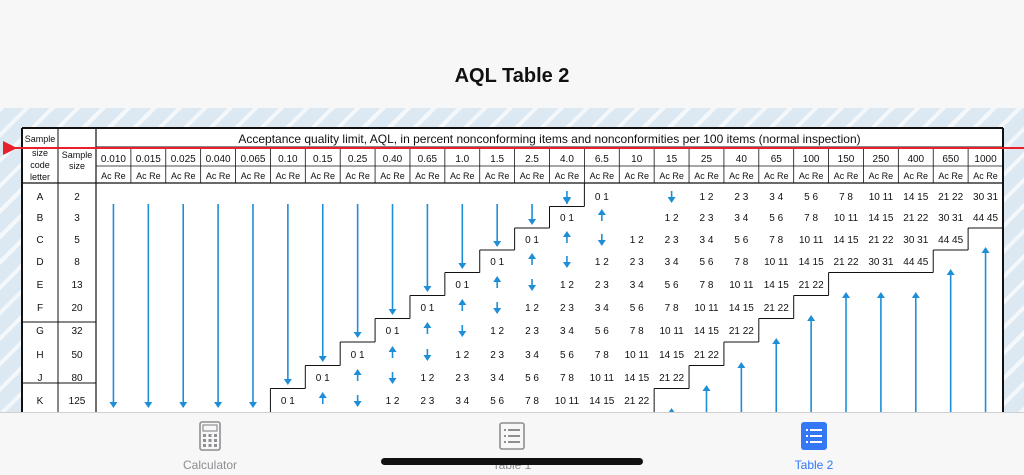 The height and width of the screenshot is (475, 1024). I want to click on code-letter: H, so click(39, 355).